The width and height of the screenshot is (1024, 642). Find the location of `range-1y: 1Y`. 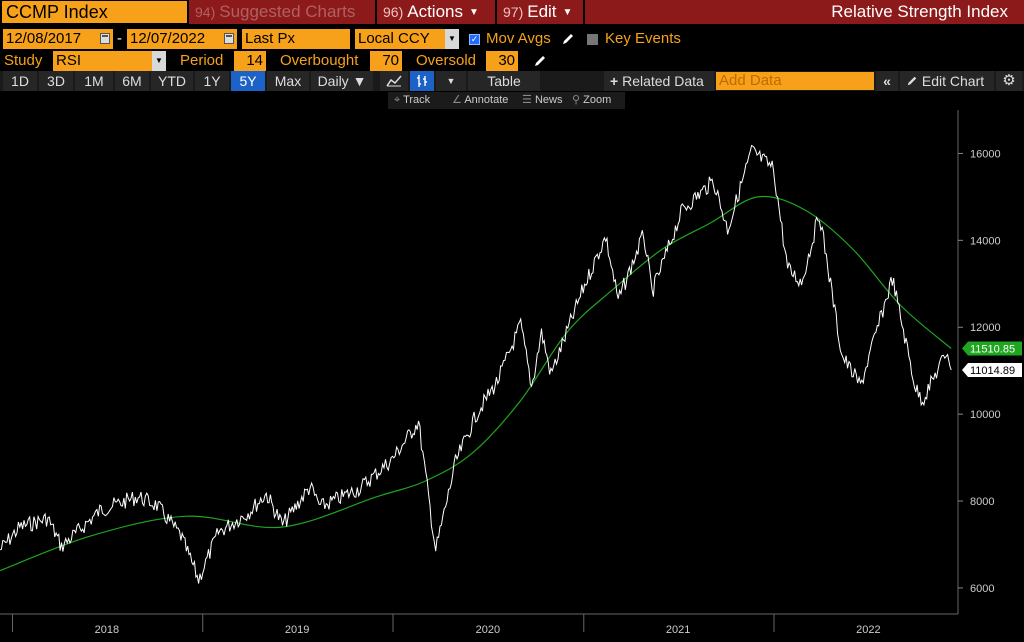

range-1y: 1Y is located at coordinates (212, 81).